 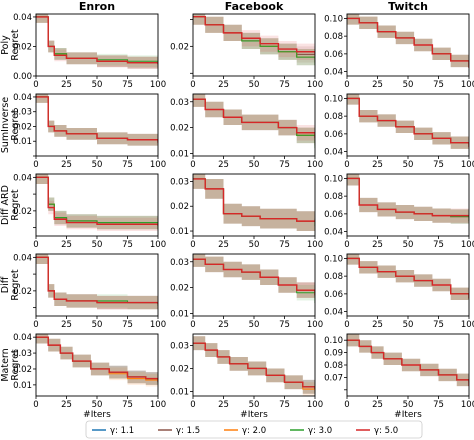 I want to click on legend-box, so click(x=254, y=429).